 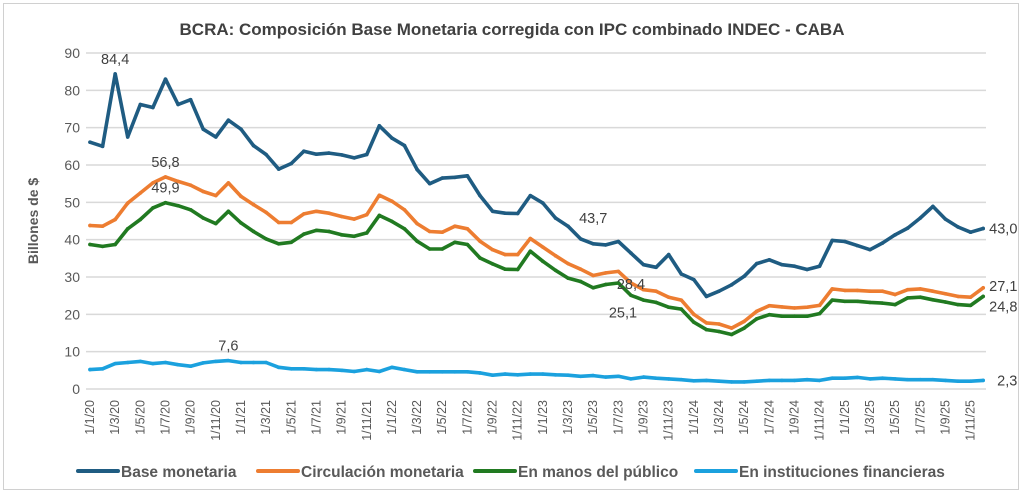 I want to click on y-tick-label: 70, so click(x=72, y=128).